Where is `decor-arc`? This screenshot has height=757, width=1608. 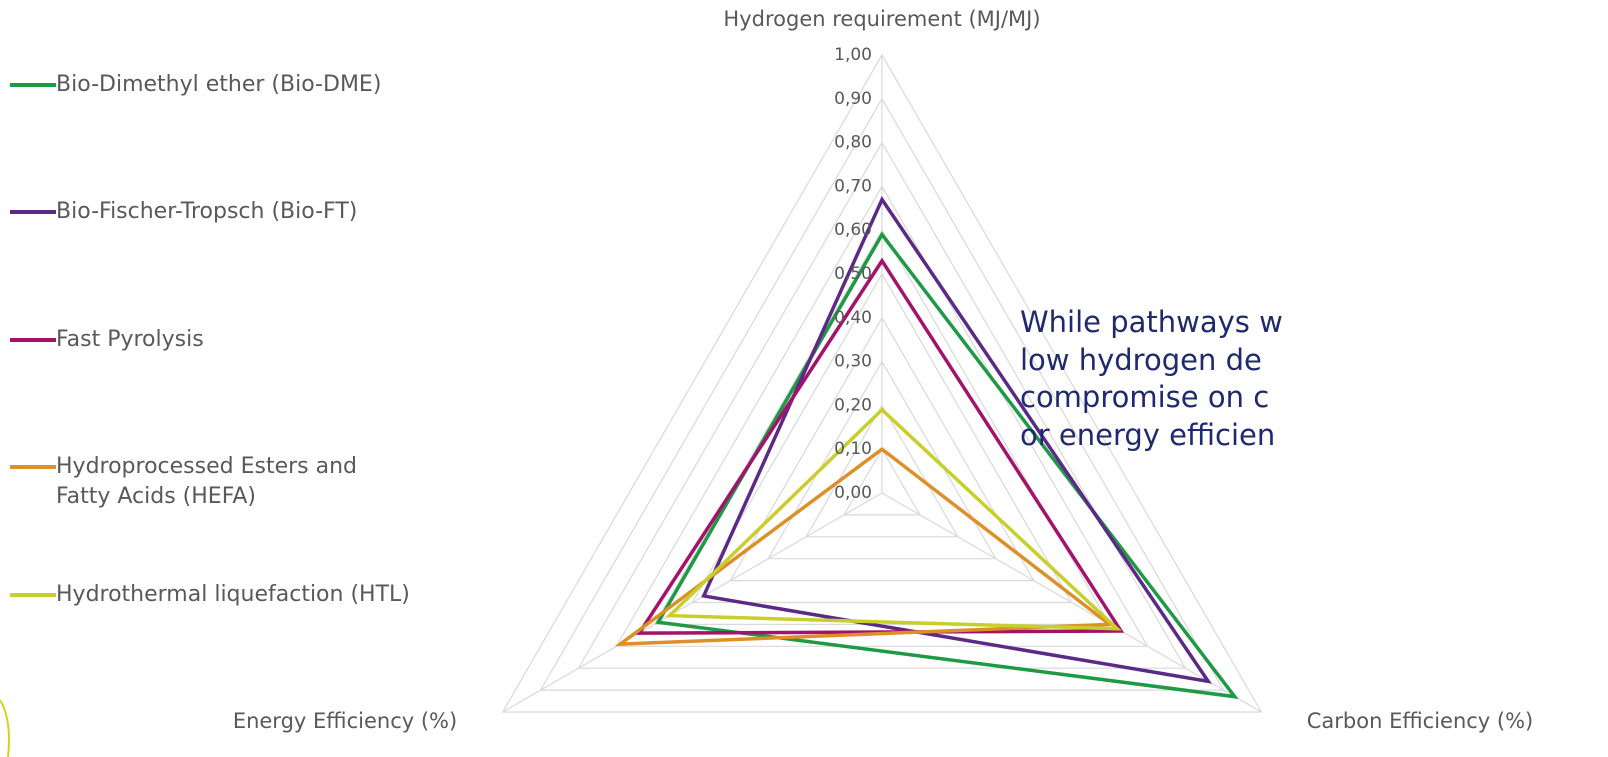
decor-arc is located at coordinates (5, 728).